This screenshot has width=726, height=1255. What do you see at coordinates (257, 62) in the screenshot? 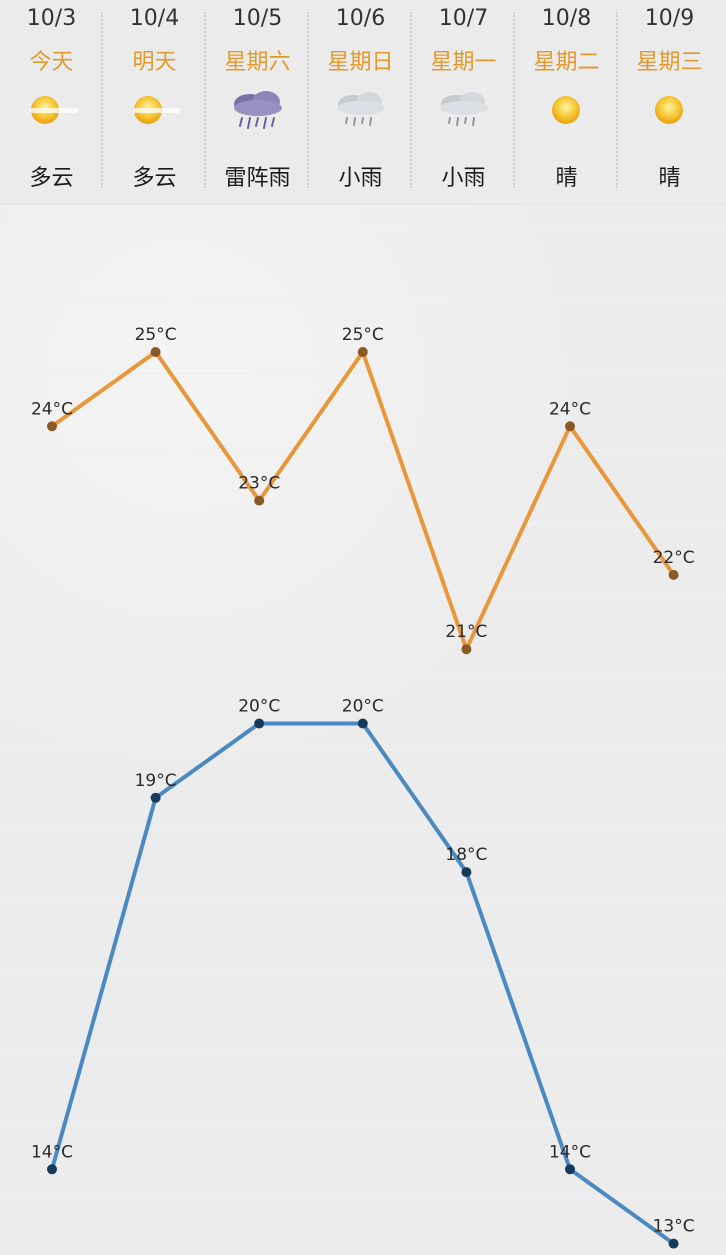
I see `day-weekday: 星期六` at bounding box center [257, 62].